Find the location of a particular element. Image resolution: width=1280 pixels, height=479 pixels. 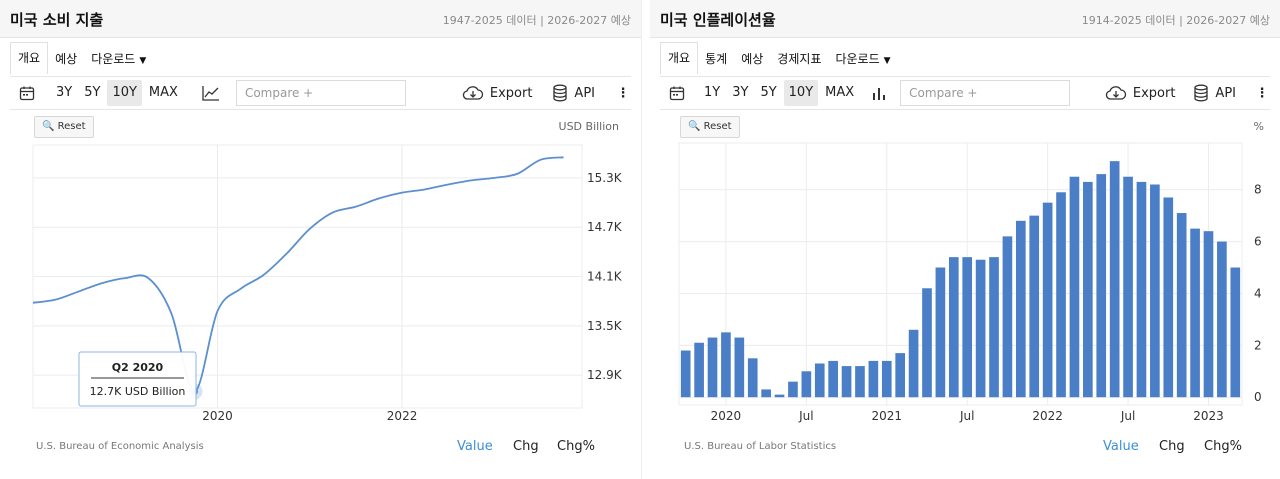

y-tick-label: 8 is located at coordinates (1258, 190).